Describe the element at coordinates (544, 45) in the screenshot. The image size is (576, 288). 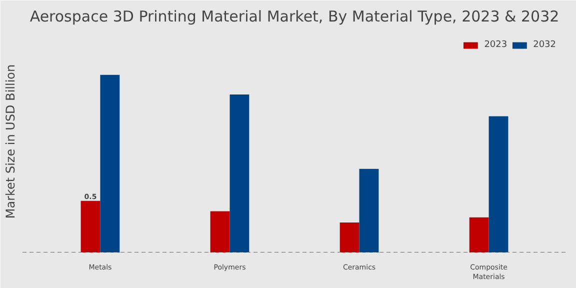
I see `legend-label: 2032` at that location.